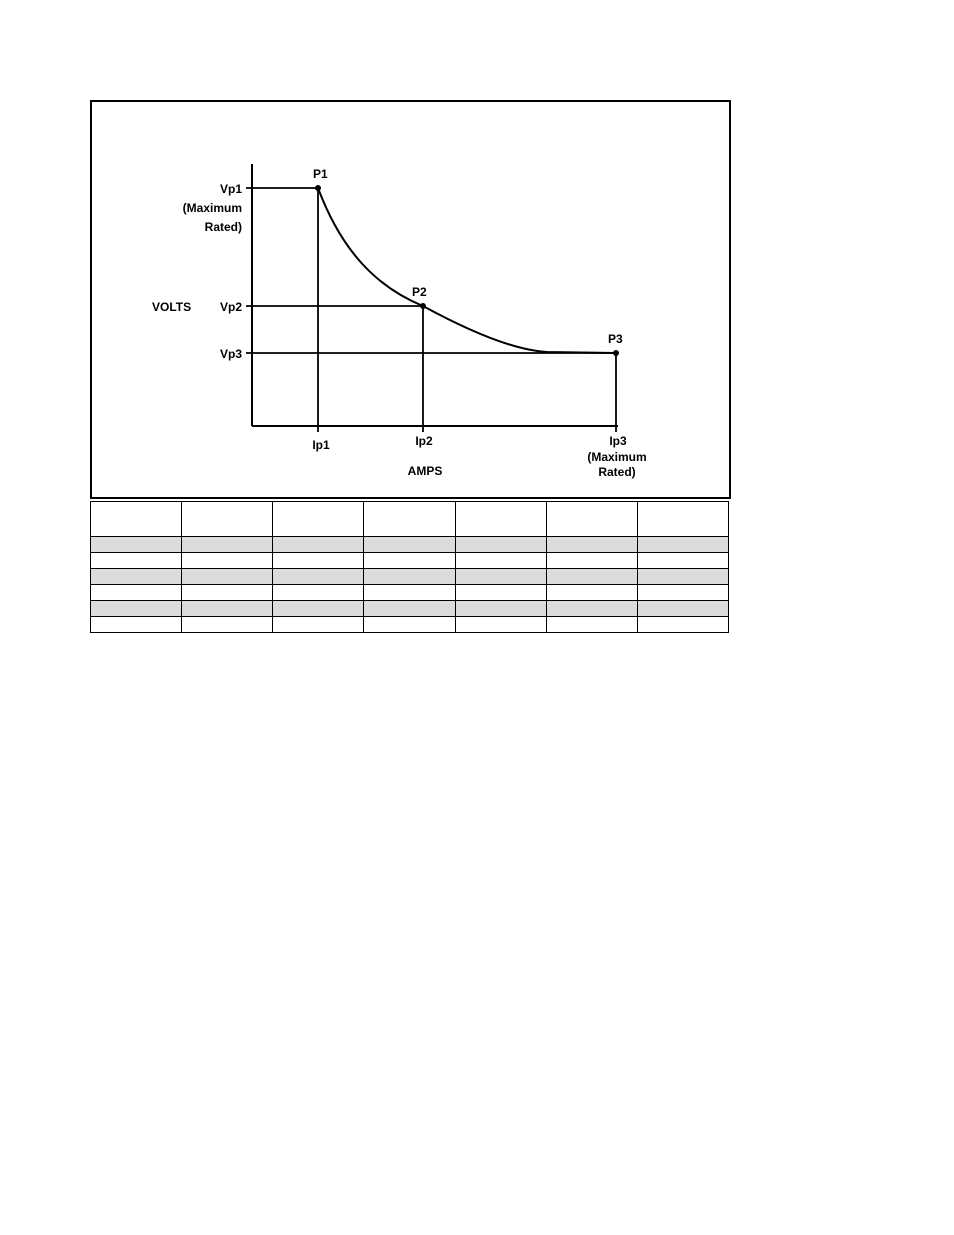  What do you see at coordinates (231, 189) in the screenshot?
I see `y-tick-vp1: Vp1` at bounding box center [231, 189].